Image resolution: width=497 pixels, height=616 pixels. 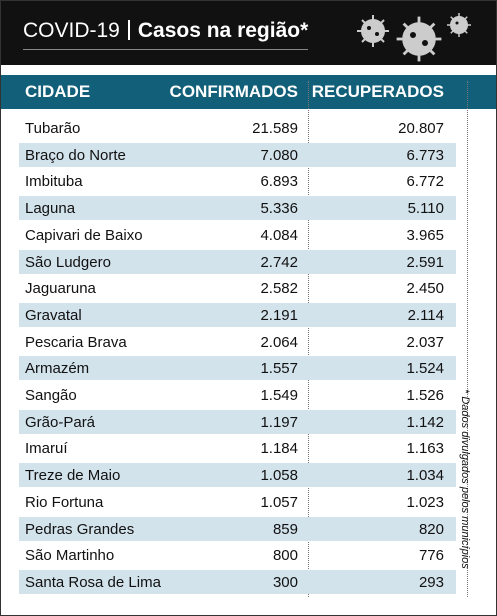 What do you see at coordinates (425, 449) in the screenshot?
I see `recovered-cell: 1.163` at bounding box center [425, 449].